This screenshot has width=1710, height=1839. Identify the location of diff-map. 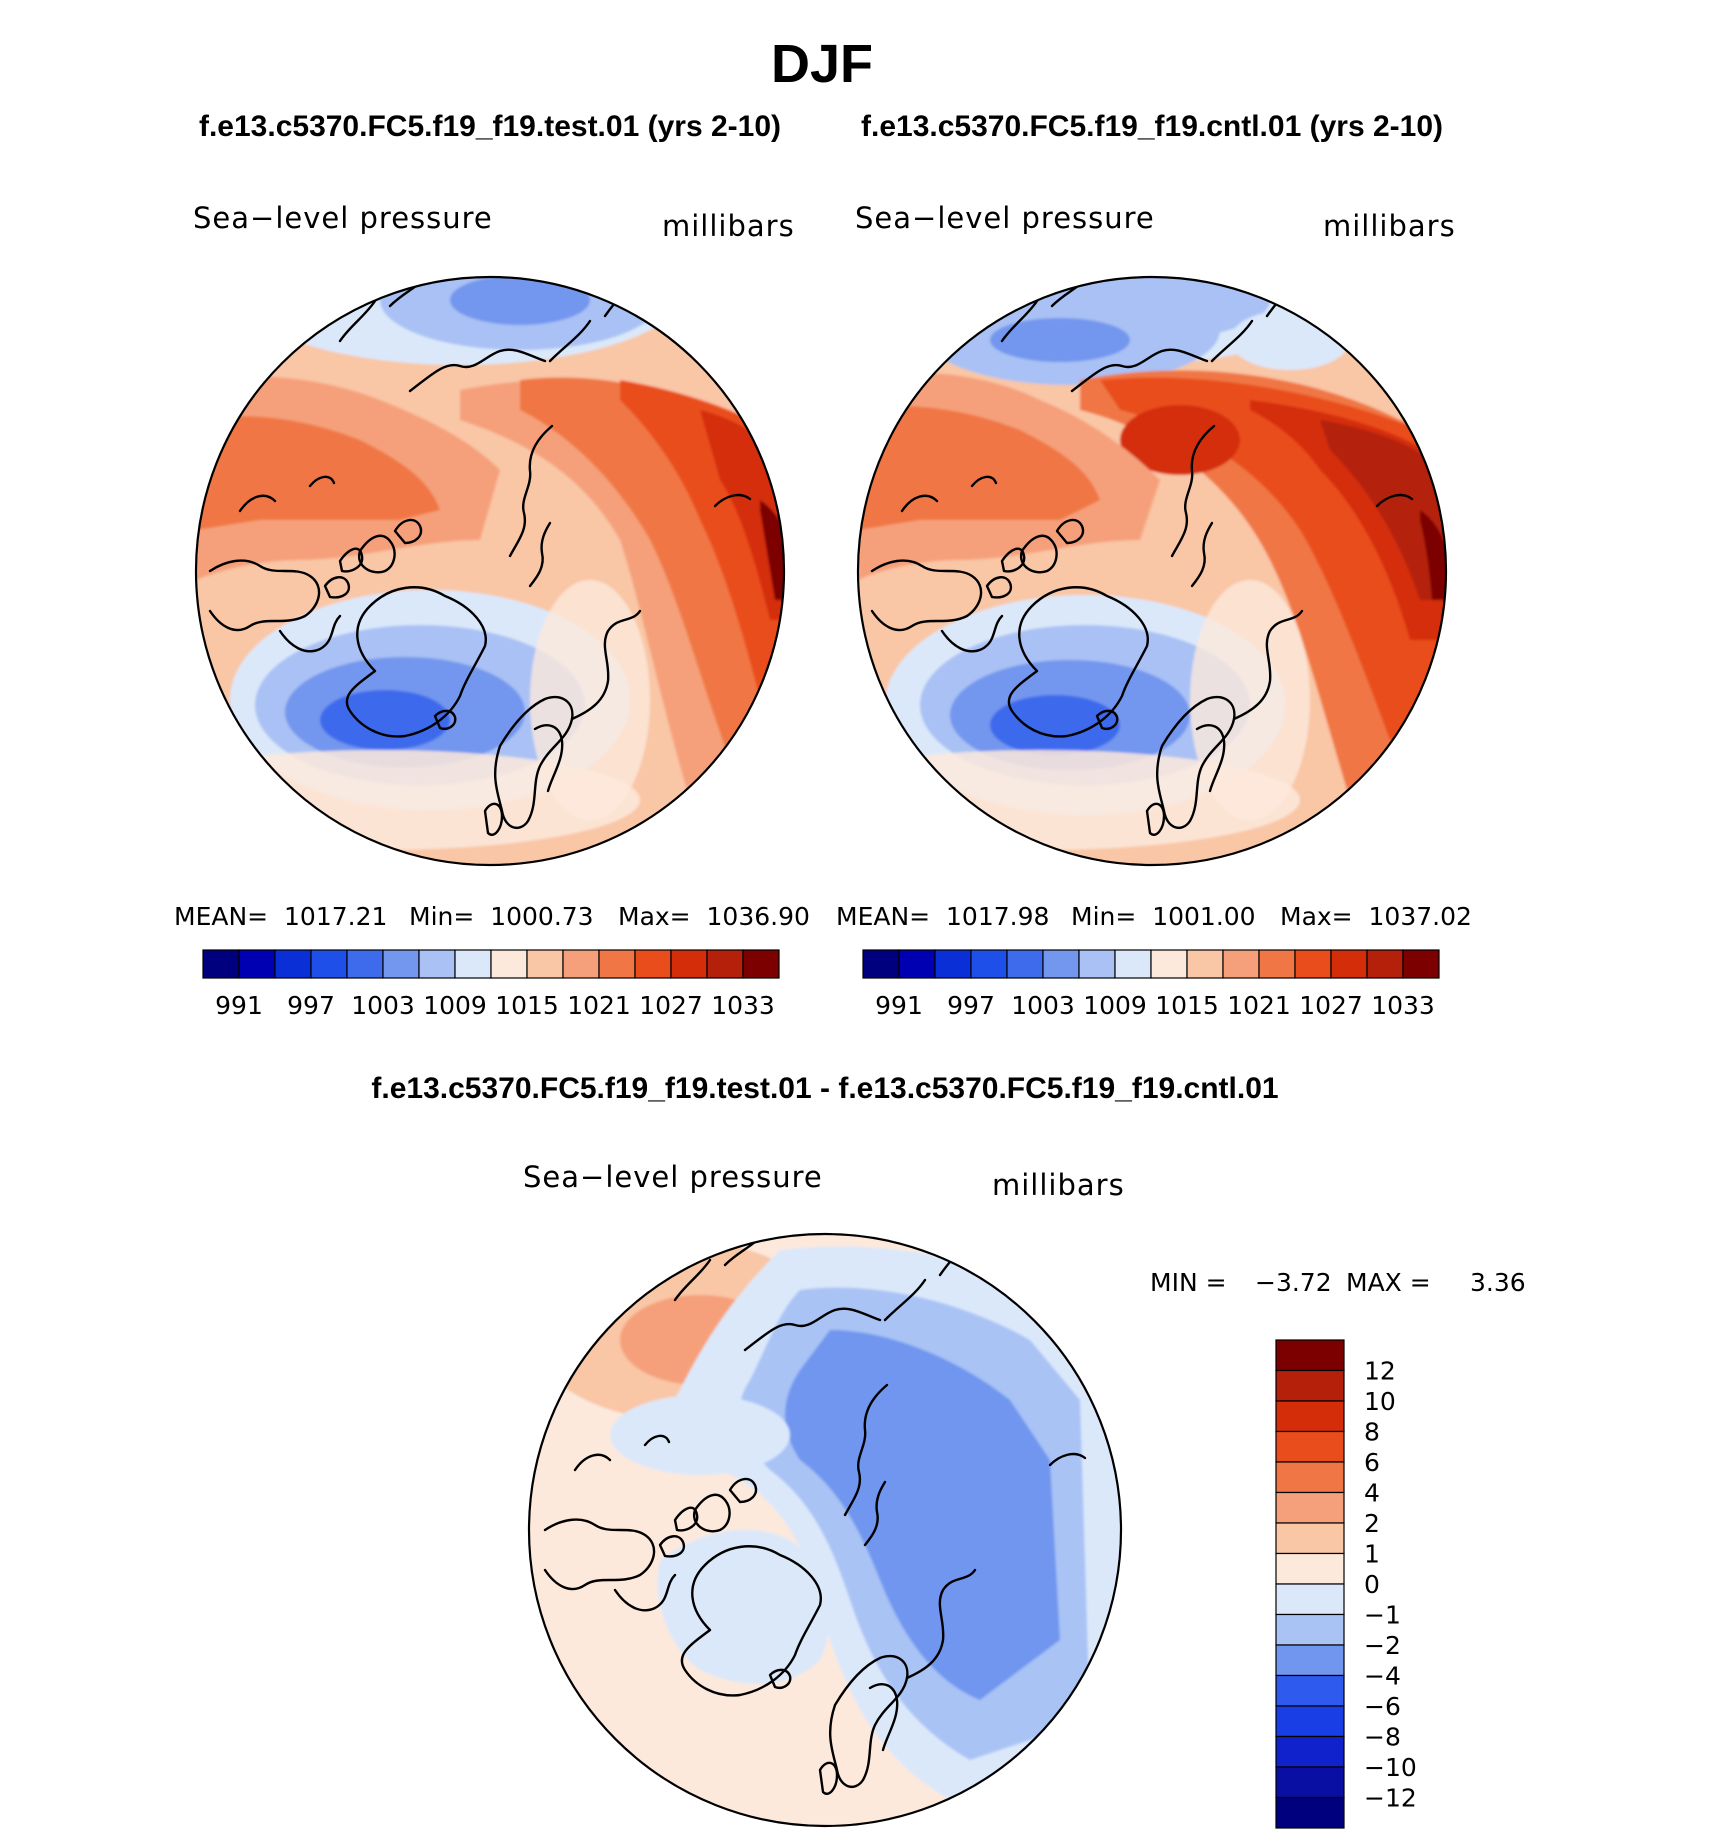
(825, 1530).